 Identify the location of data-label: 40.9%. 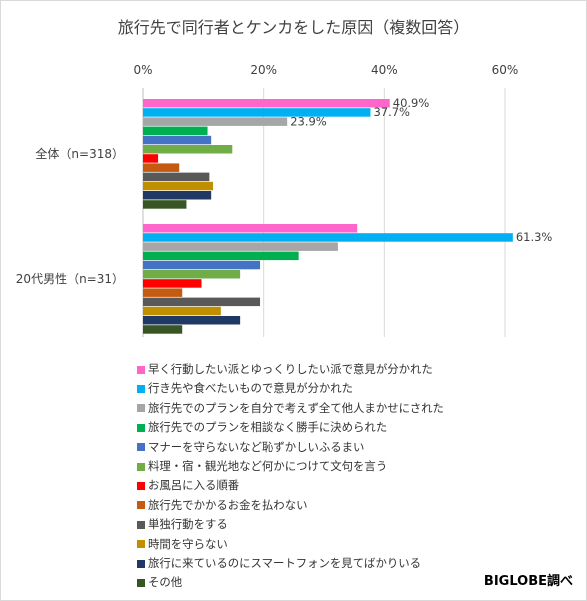
(411, 103).